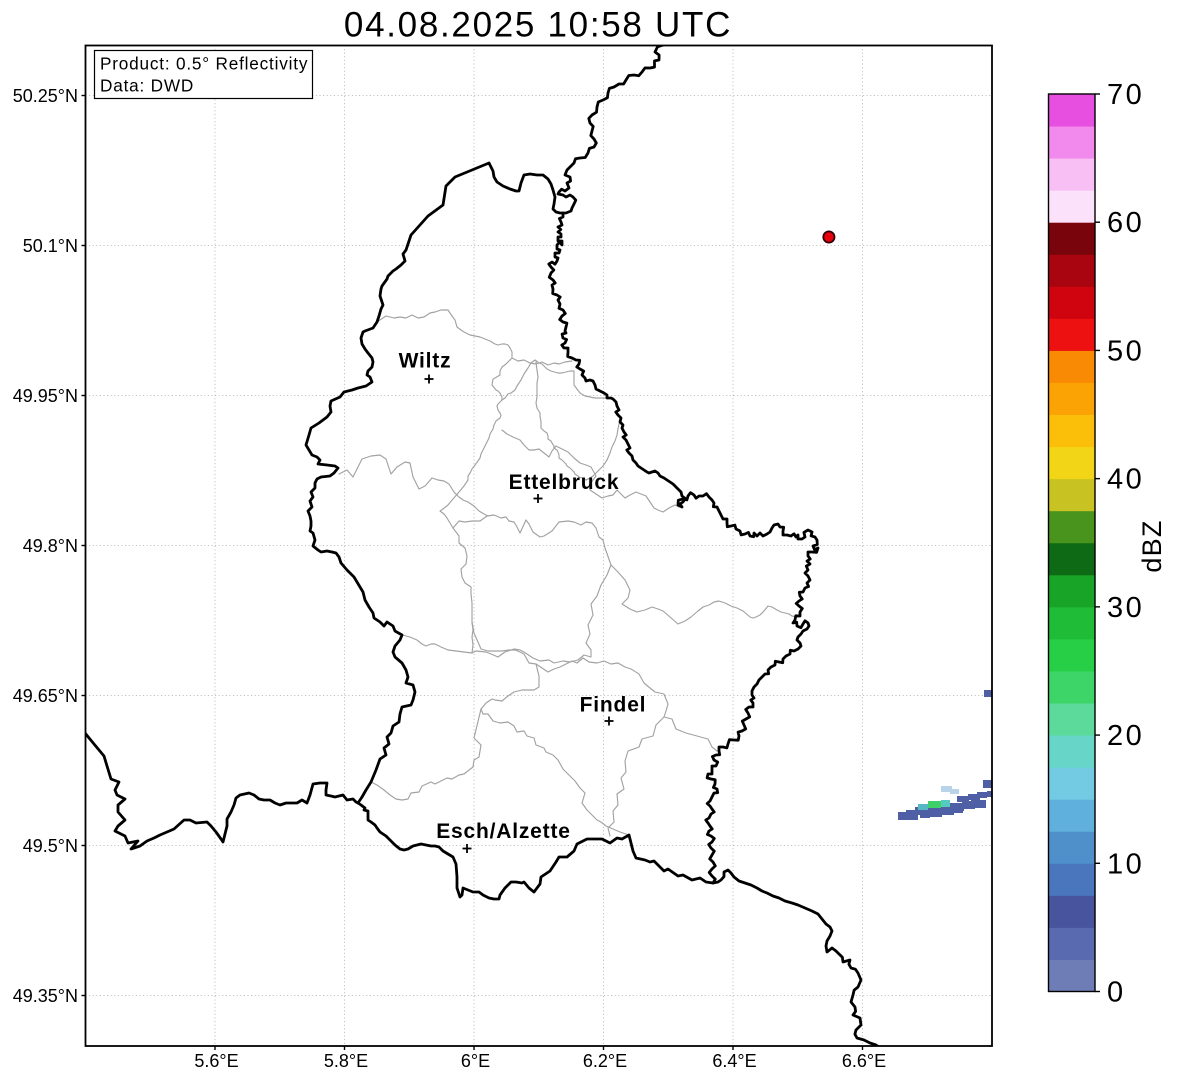 Image resolution: width=1184 pixels, height=1081 pixels. I want to click on svg-text: 60, so click(1125, 223).